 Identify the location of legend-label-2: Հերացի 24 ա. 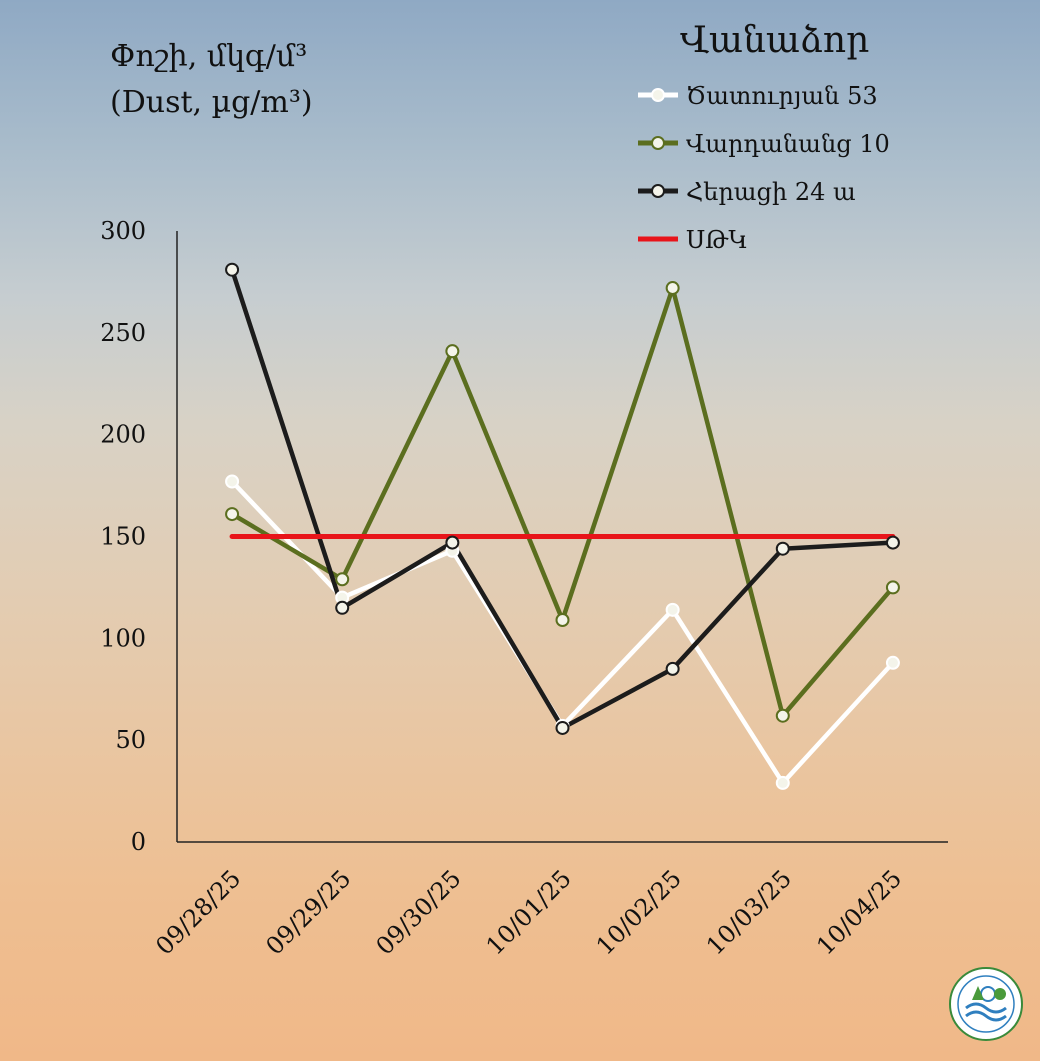
(771, 192).